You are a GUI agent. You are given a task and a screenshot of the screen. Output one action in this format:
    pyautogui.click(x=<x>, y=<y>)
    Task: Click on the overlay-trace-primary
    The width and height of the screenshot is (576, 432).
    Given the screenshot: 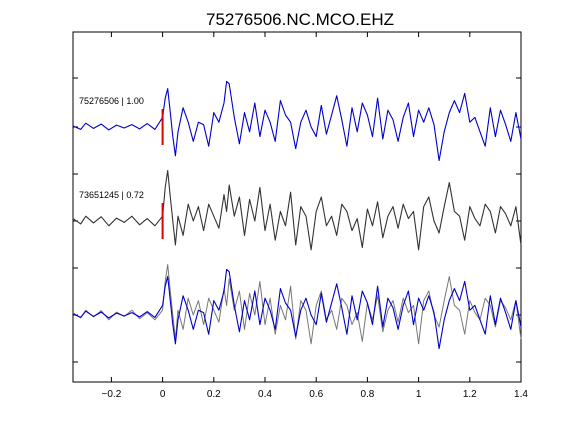 What is the action you would take?
    pyautogui.click(x=297, y=309)
    